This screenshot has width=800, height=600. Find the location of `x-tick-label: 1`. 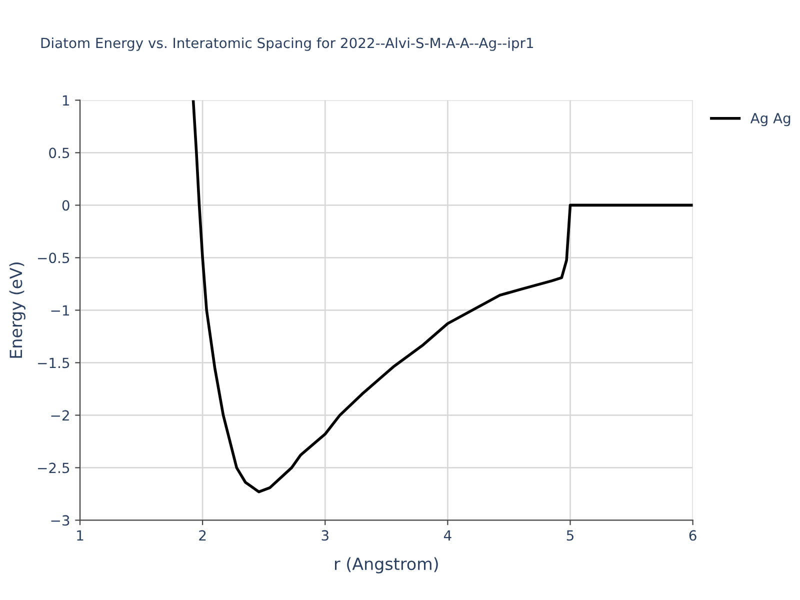

x-tick-label: 1 is located at coordinates (80, 535).